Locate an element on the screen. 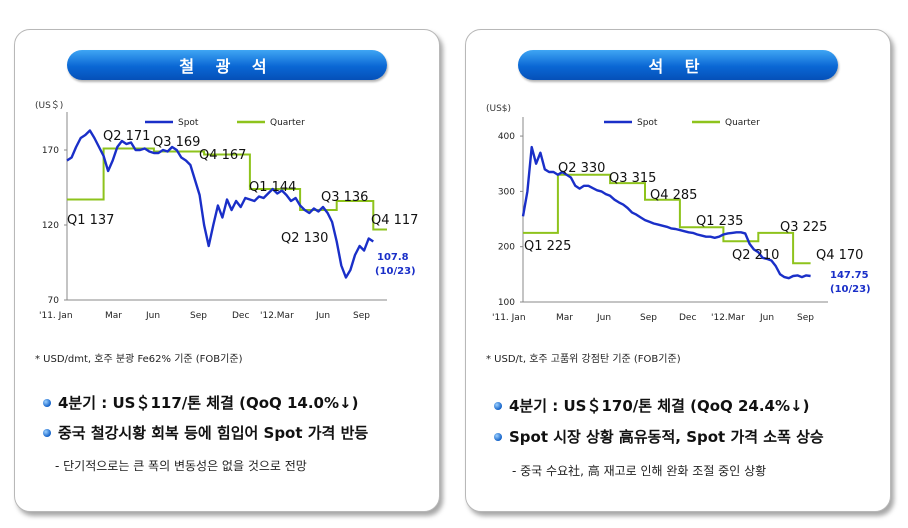 Image resolution: width=908 pixels, height=528 pixels. coal-title: 석 탄 is located at coordinates (678, 65).